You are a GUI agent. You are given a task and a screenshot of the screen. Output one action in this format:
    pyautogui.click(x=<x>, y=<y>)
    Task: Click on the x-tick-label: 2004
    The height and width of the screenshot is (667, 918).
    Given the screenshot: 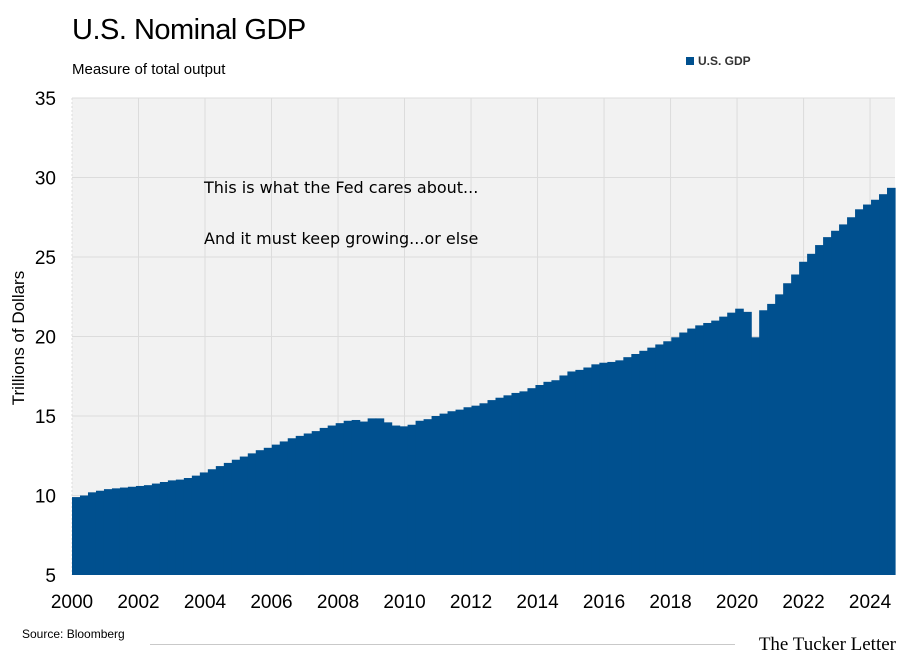 What is the action you would take?
    pyautogui.click(x=205, y=602)
    